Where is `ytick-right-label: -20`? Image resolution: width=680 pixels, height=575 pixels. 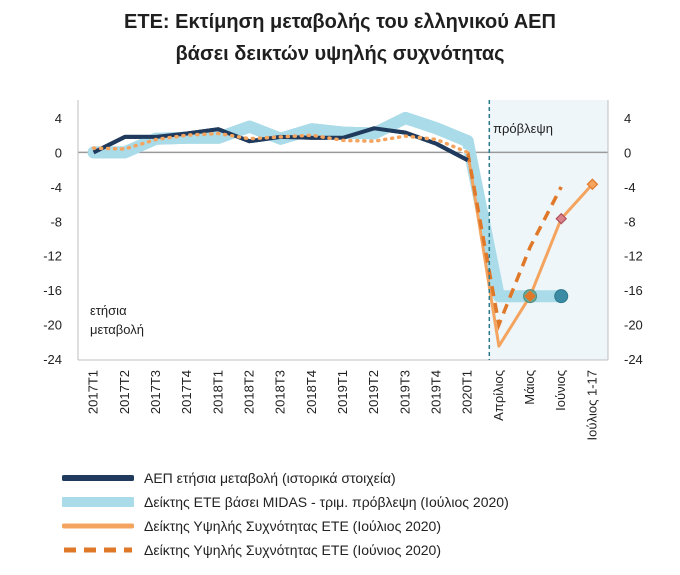
ytick-right-label: -20 is located at coordinates (633, 325).